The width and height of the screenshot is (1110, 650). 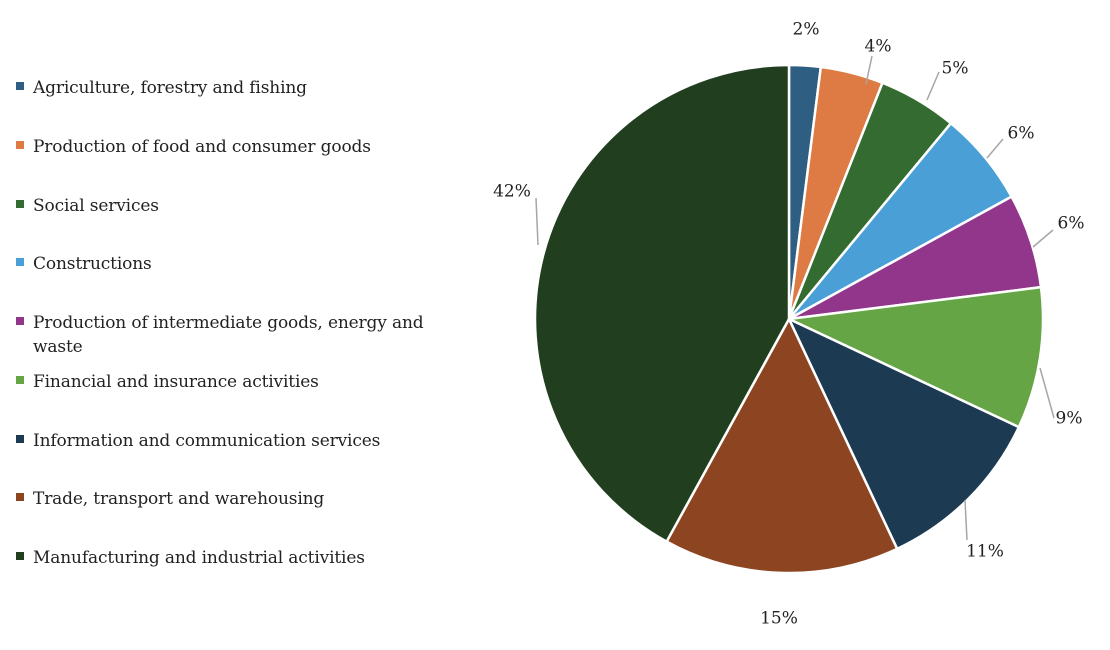 I want to click on legend-label: Social services, so click(x=96, y=206).